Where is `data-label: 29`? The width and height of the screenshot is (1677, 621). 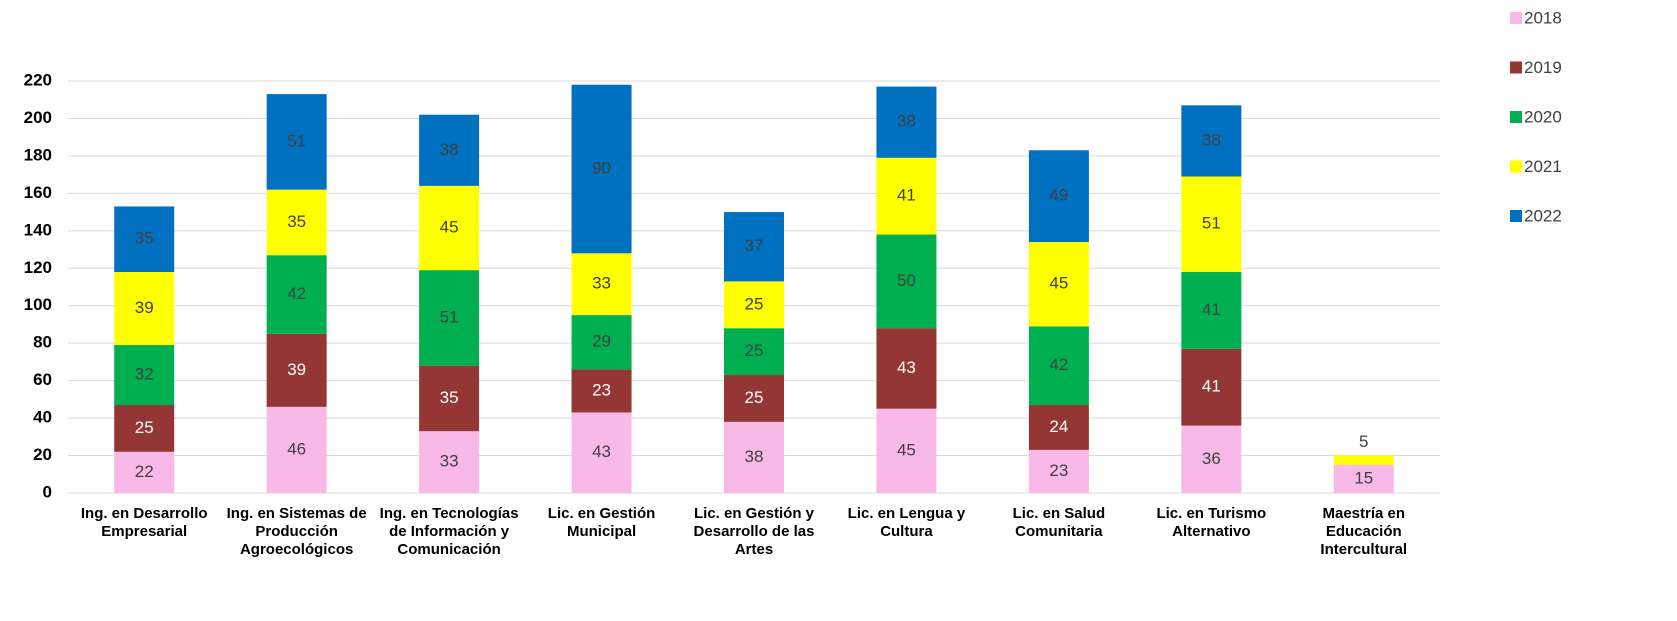
data-label: 29 is located at coordinates (601, 341).